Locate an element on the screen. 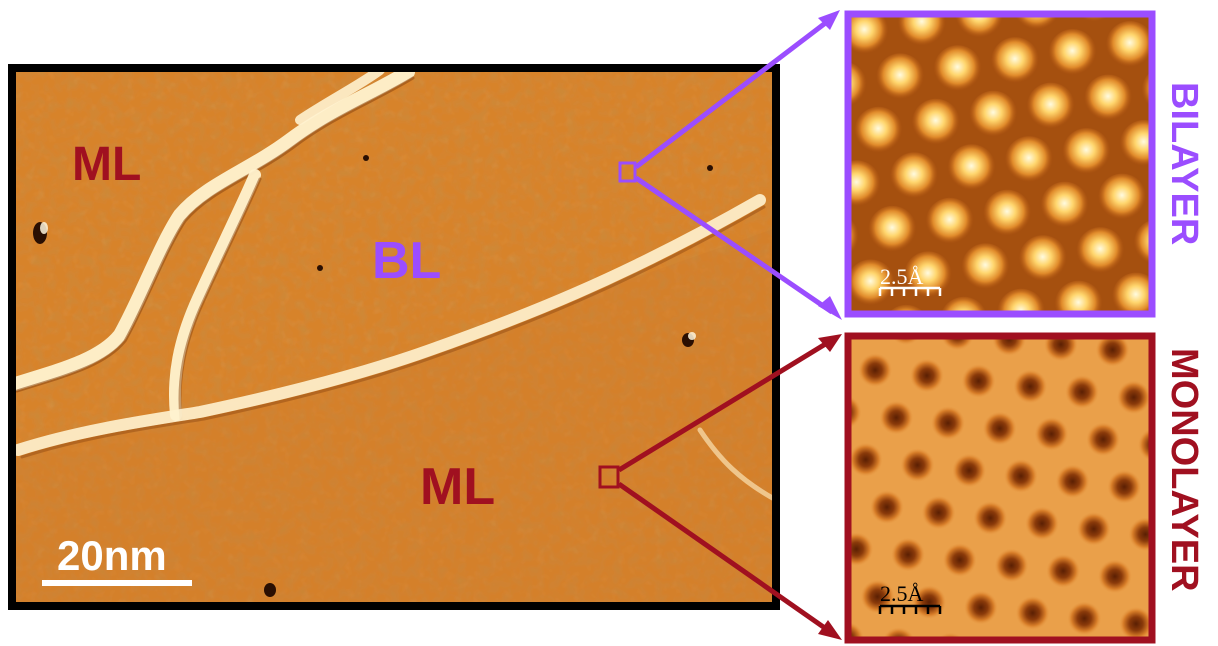 This screenshot has width=1218, height=646. monolayer-inset: 2.5Å is located at coordinates (1000, 488).